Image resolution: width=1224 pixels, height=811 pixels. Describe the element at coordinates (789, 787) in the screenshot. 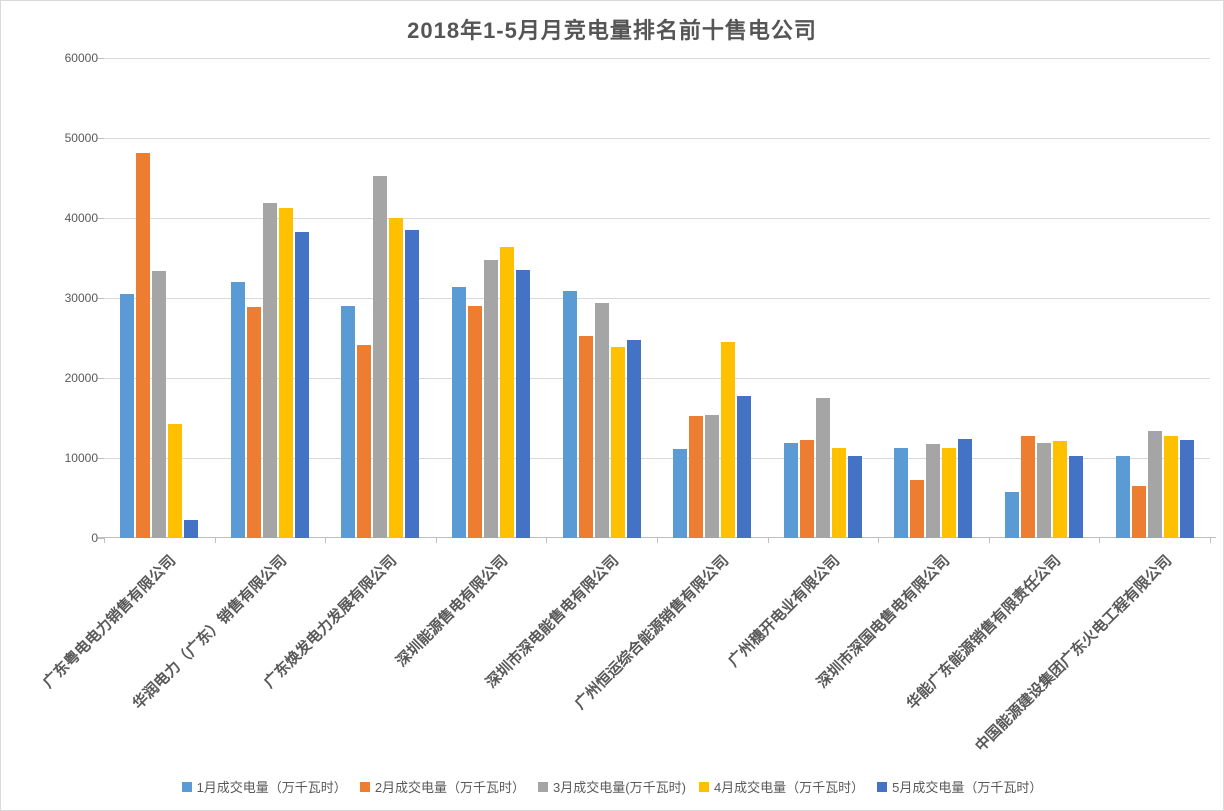

I see `legend-label: 4月成交电量（万千瓦时）` at that location.